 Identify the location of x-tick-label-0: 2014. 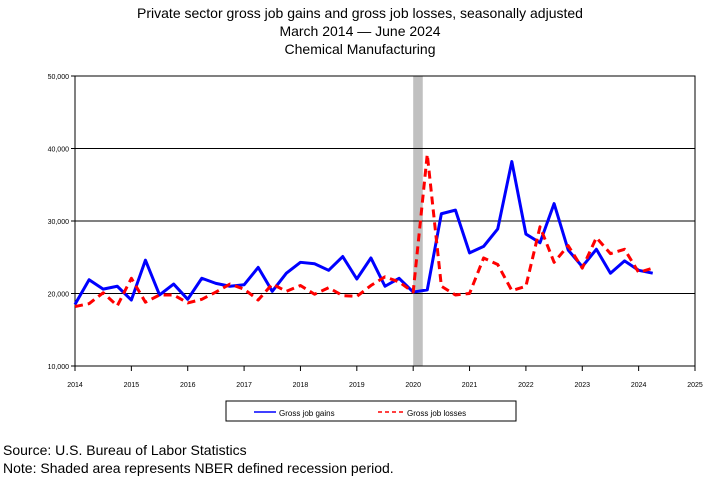
(75, 385).